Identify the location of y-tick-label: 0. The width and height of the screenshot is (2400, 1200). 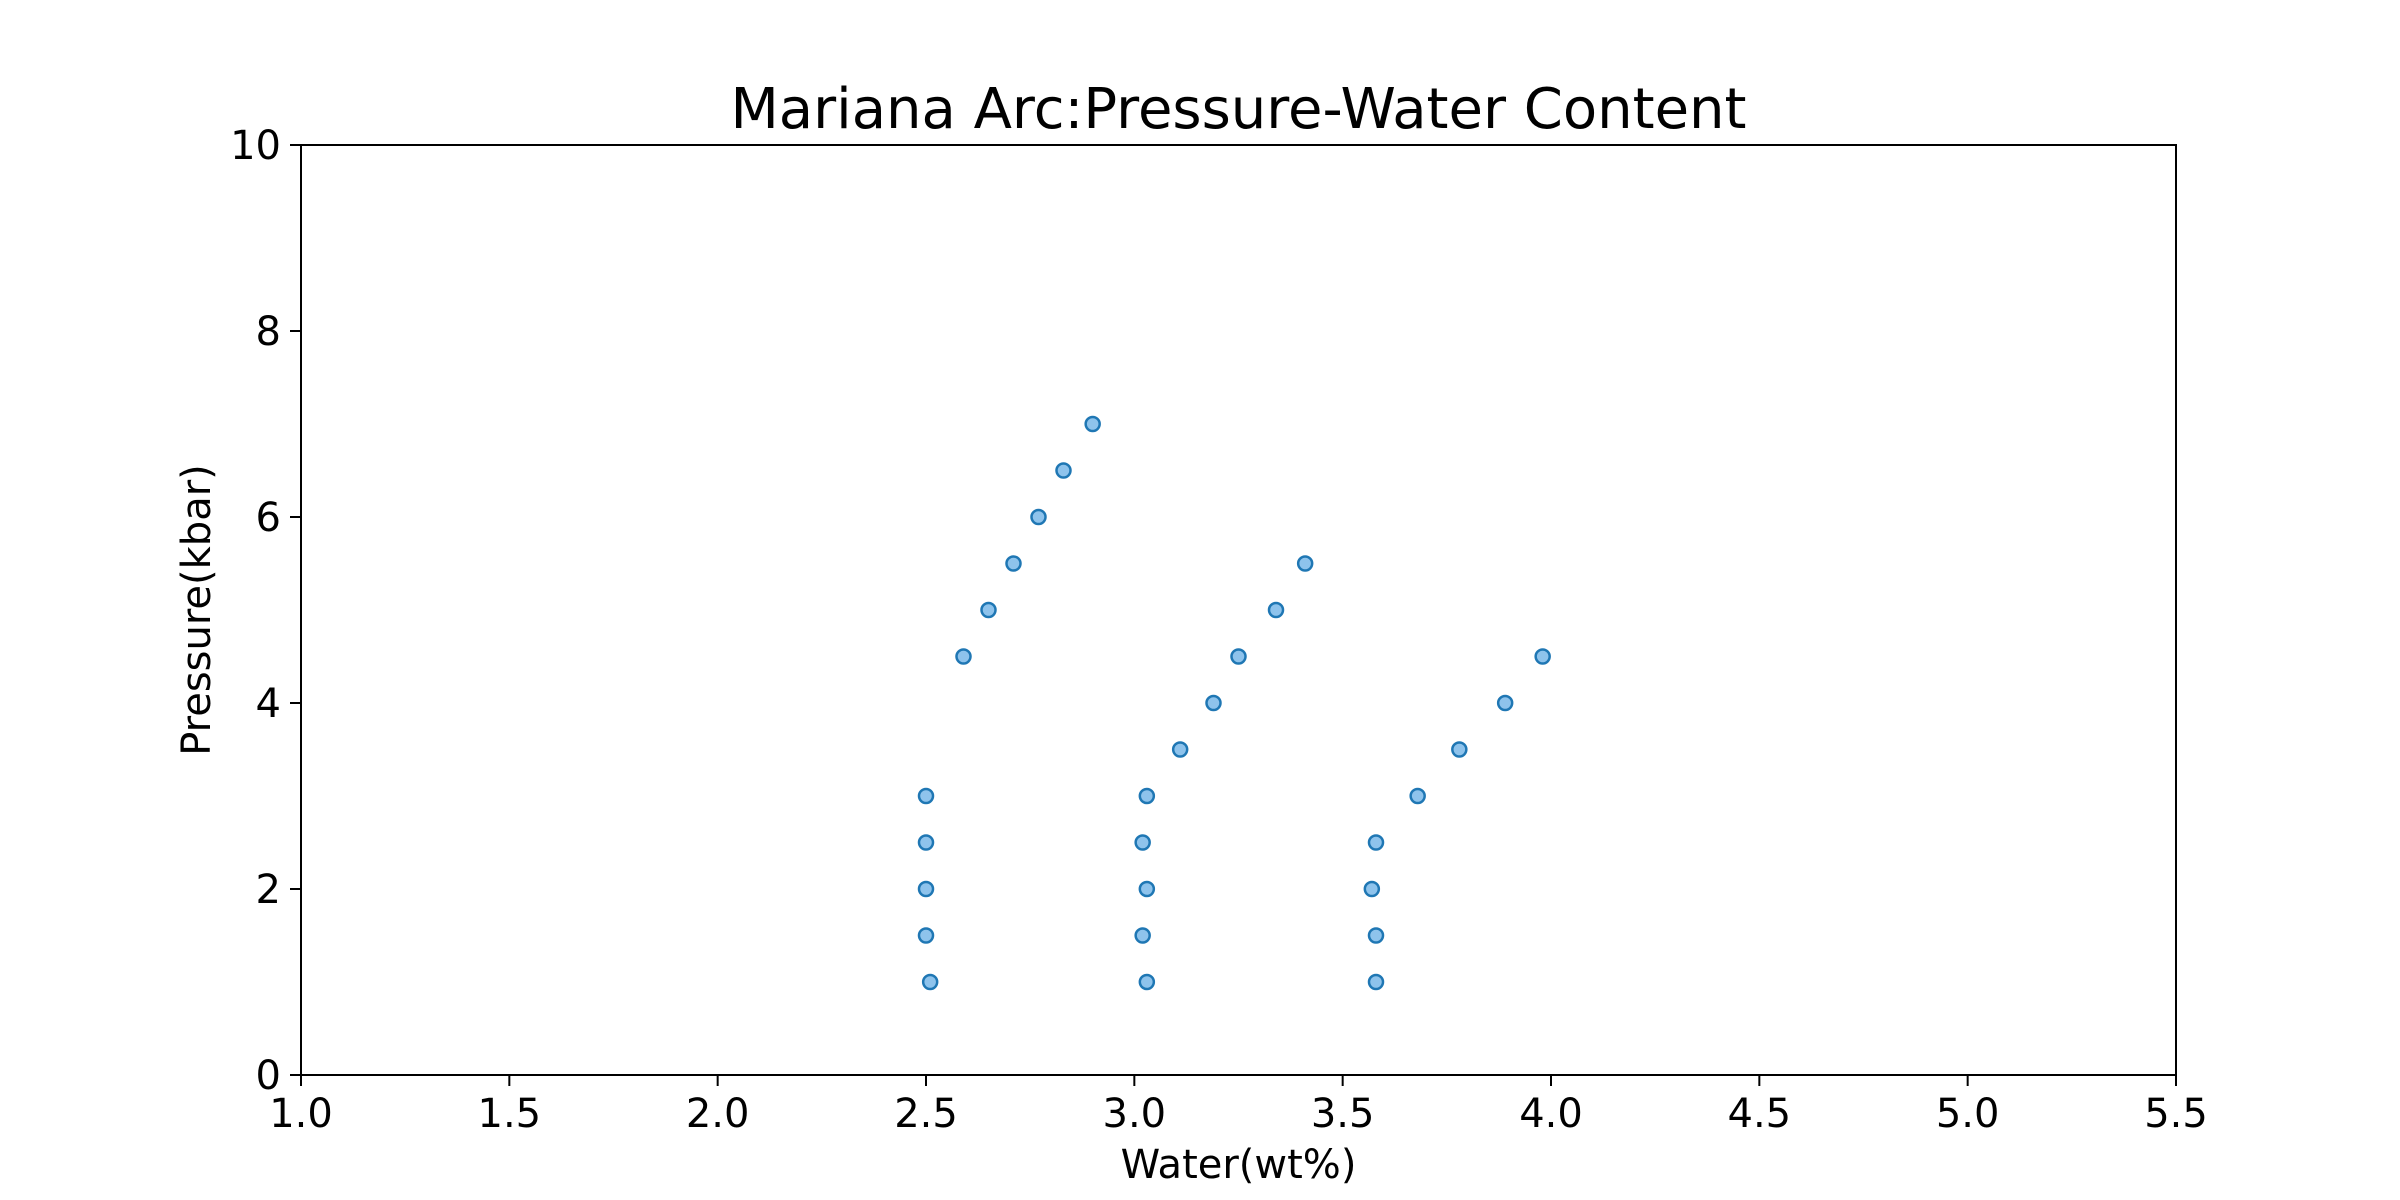
(268, 1076).